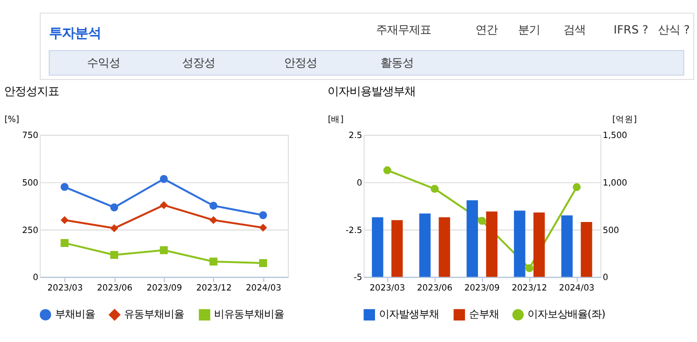  I want to click on y2-axis-title: [억원], so click(624, 120).